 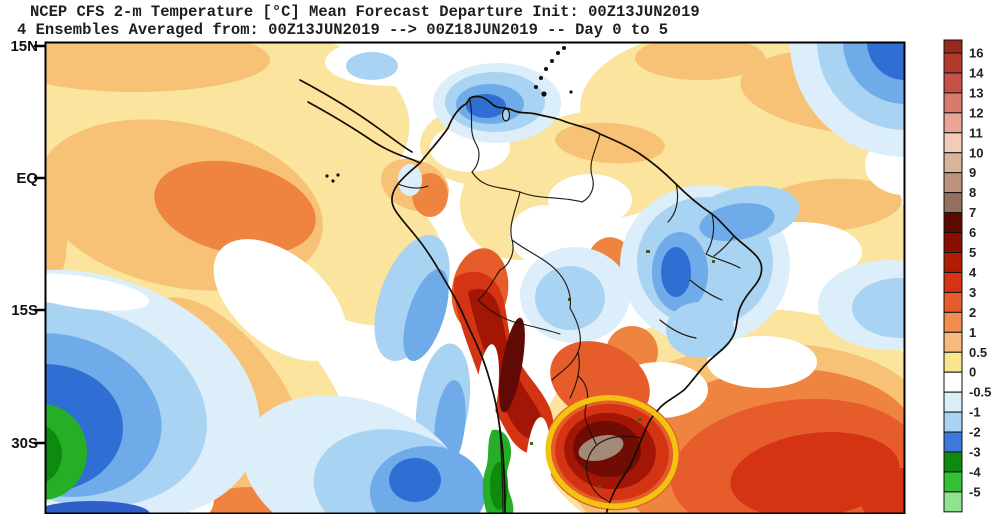 What do you see at coordinates (24, 443) in the screenshot?
I see `lat-label-30s: 30S` at bounding box center [24, 443].